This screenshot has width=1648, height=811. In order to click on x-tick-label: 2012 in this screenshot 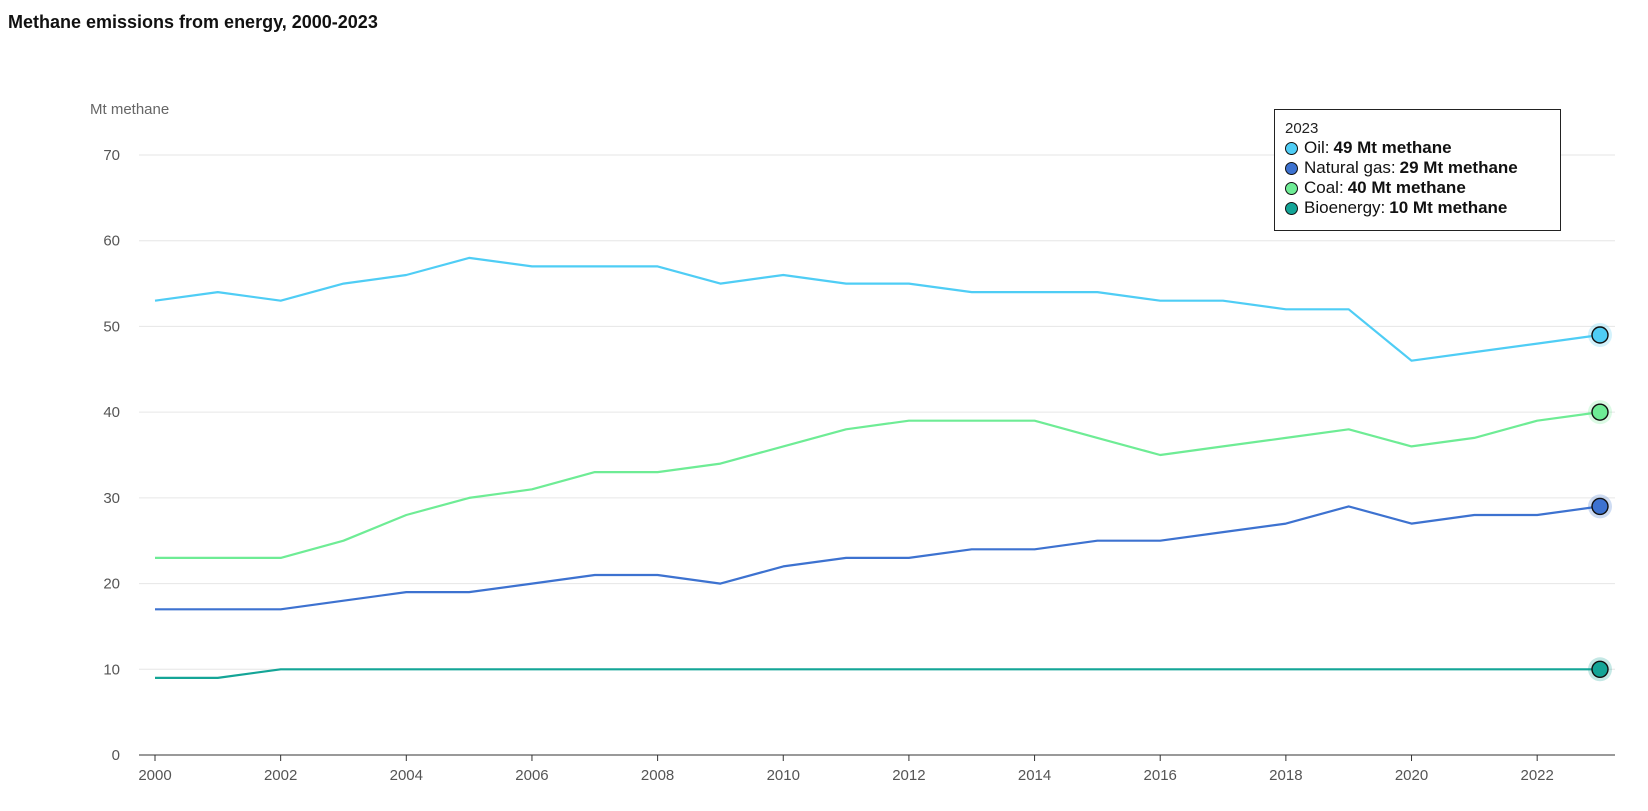, I will do `click(908, 775)`.